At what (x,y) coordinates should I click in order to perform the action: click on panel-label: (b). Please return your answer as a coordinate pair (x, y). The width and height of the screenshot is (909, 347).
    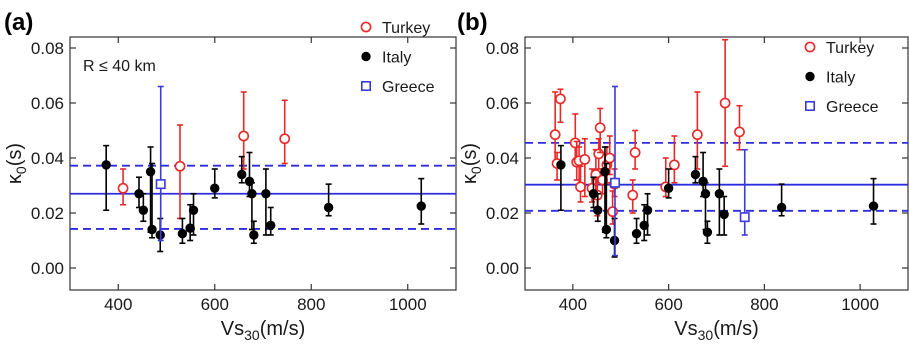
    Looking at the image, I should click on (472, 22).